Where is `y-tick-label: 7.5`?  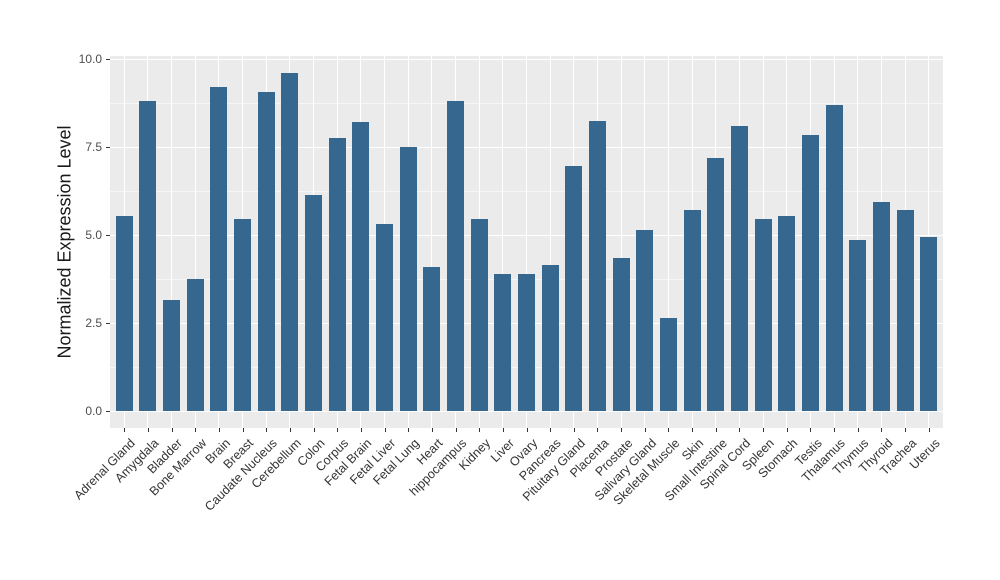
y-tick-label: 7.5 is located at coordinates (93, 147).